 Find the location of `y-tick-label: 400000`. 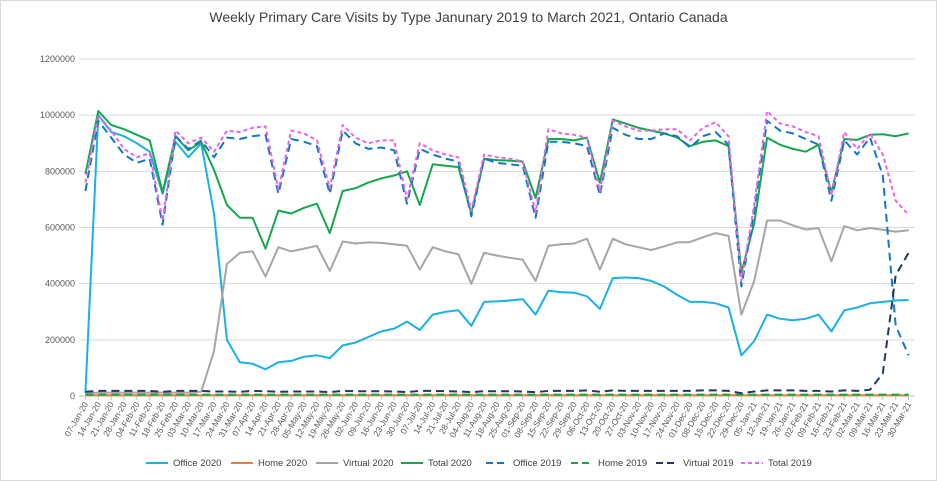

y-tick-label: 400000 is located at coordinates (60, 284).